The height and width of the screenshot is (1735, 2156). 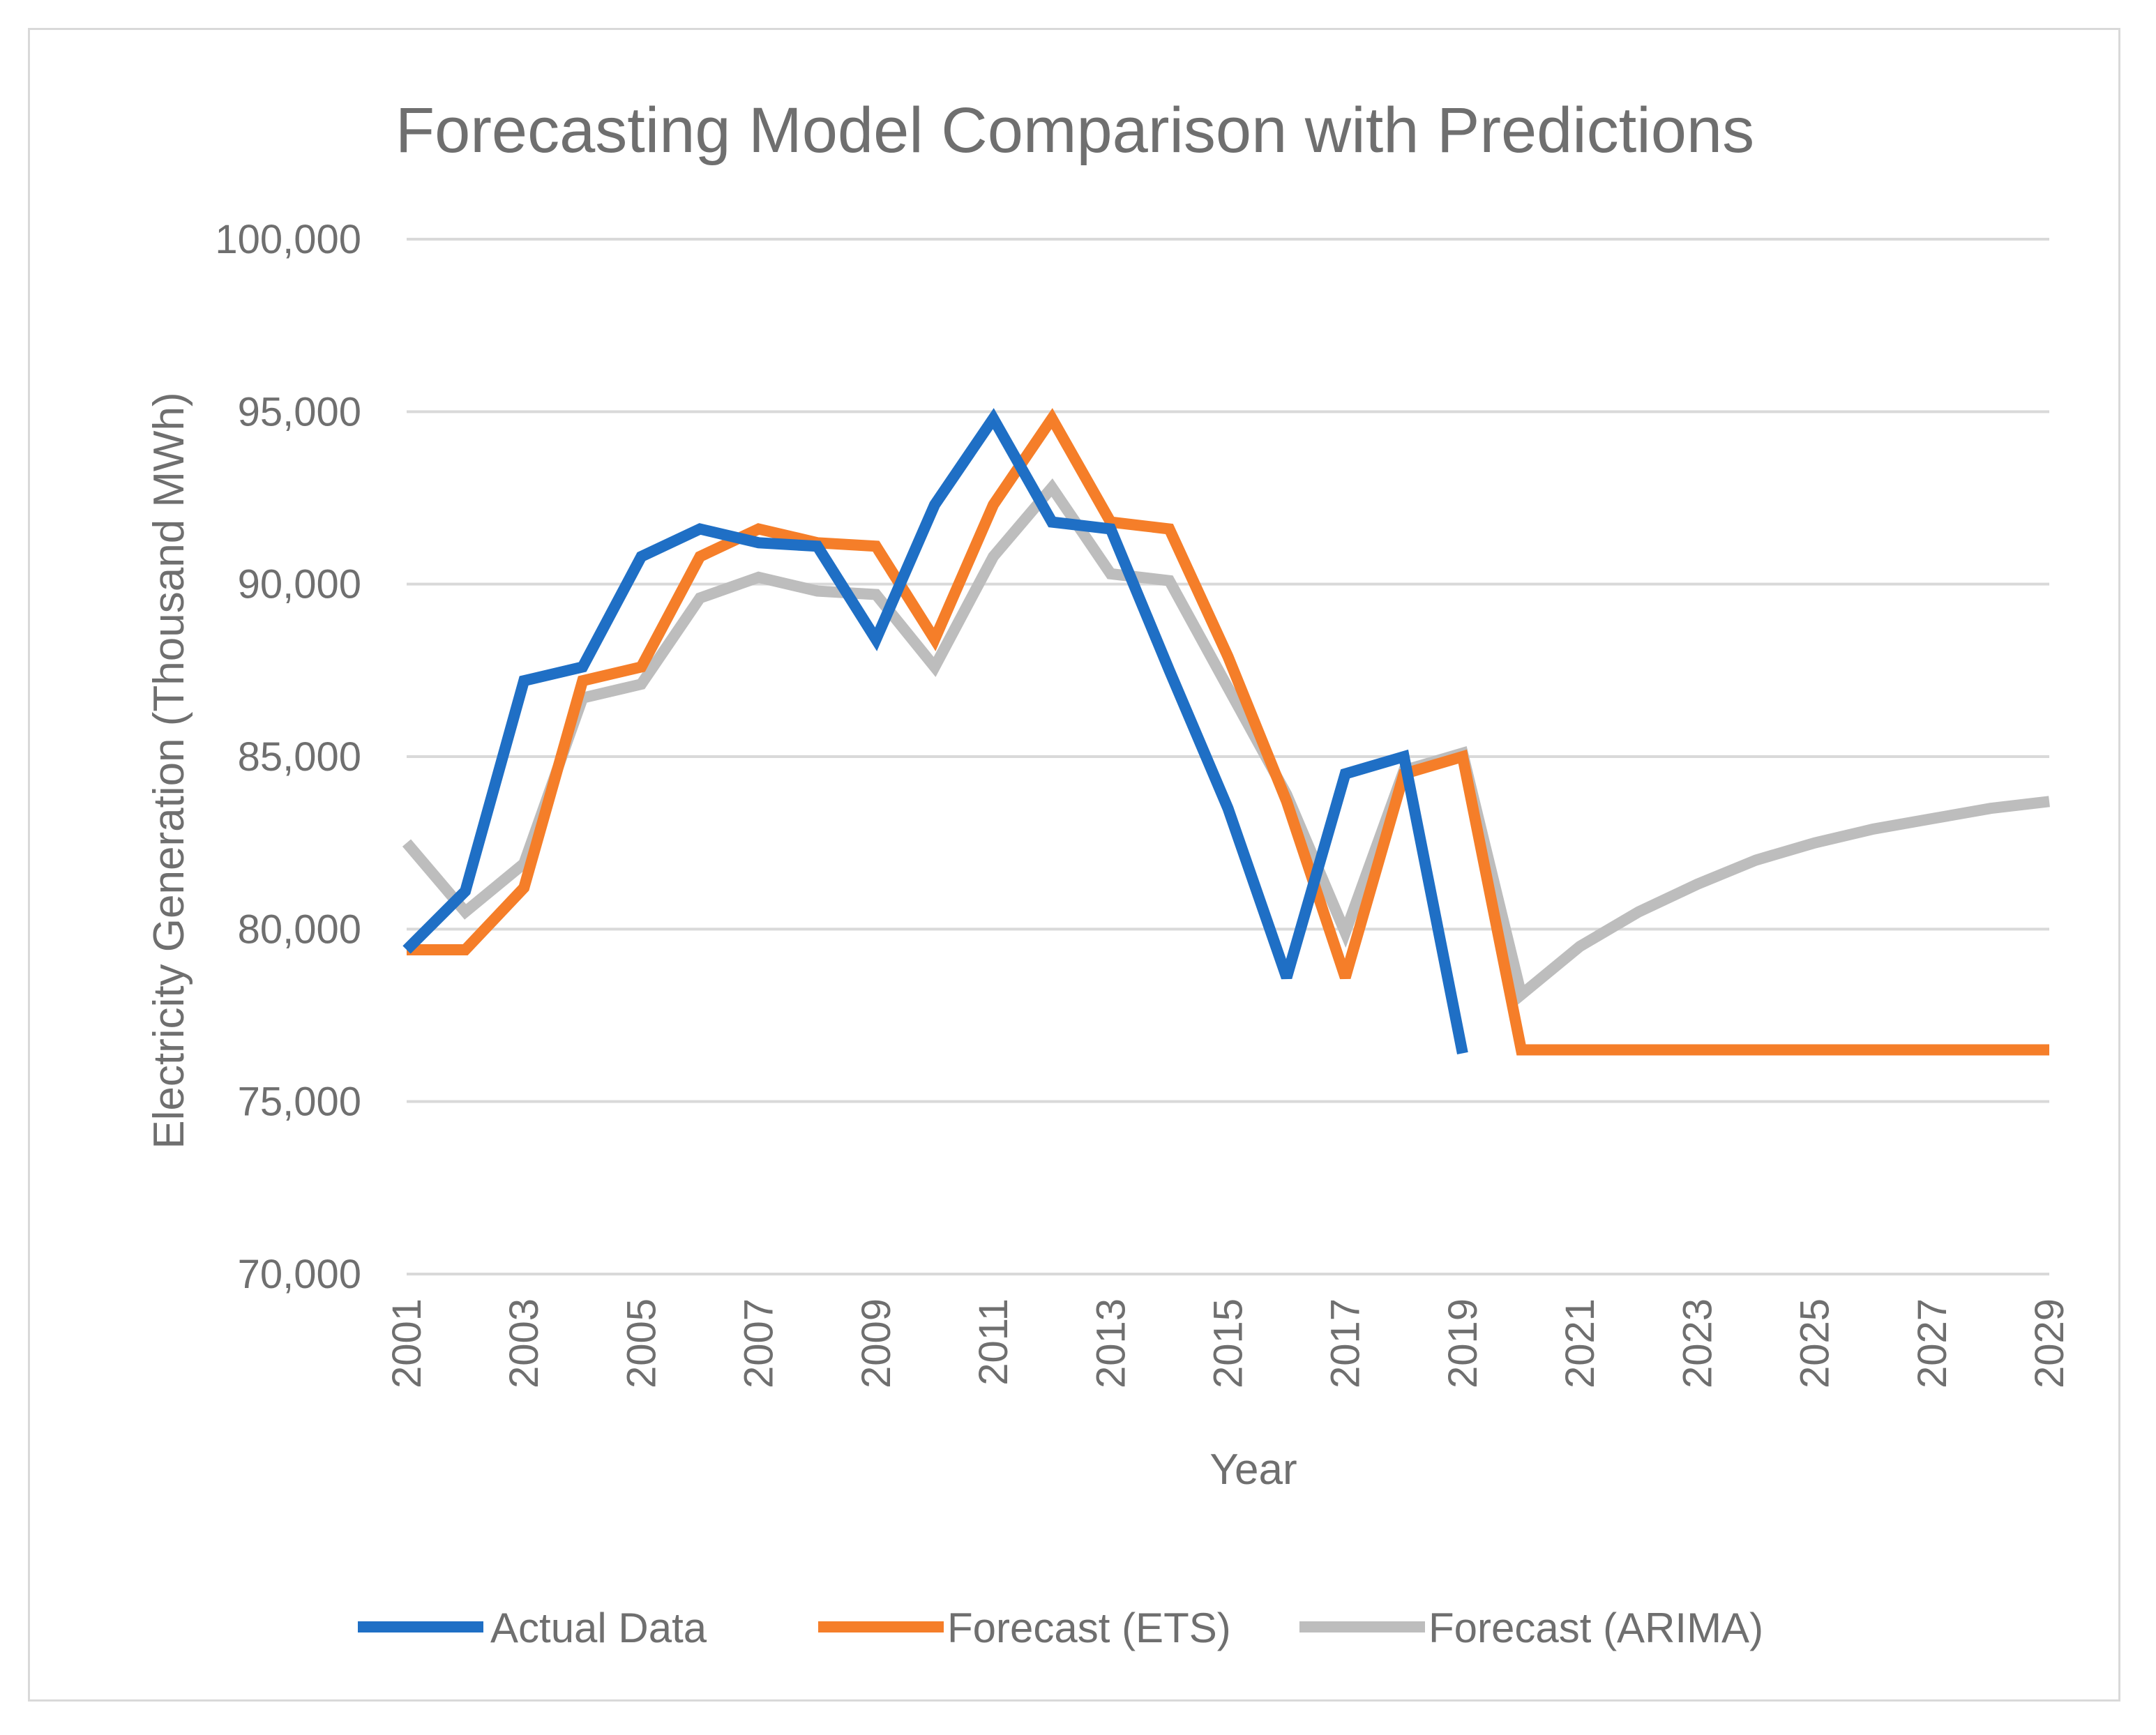 What do you see at coordinates (299, 1102) in the screenshot?
I see `y-tick-label: 75,000` at bounding box center [299, 1102].